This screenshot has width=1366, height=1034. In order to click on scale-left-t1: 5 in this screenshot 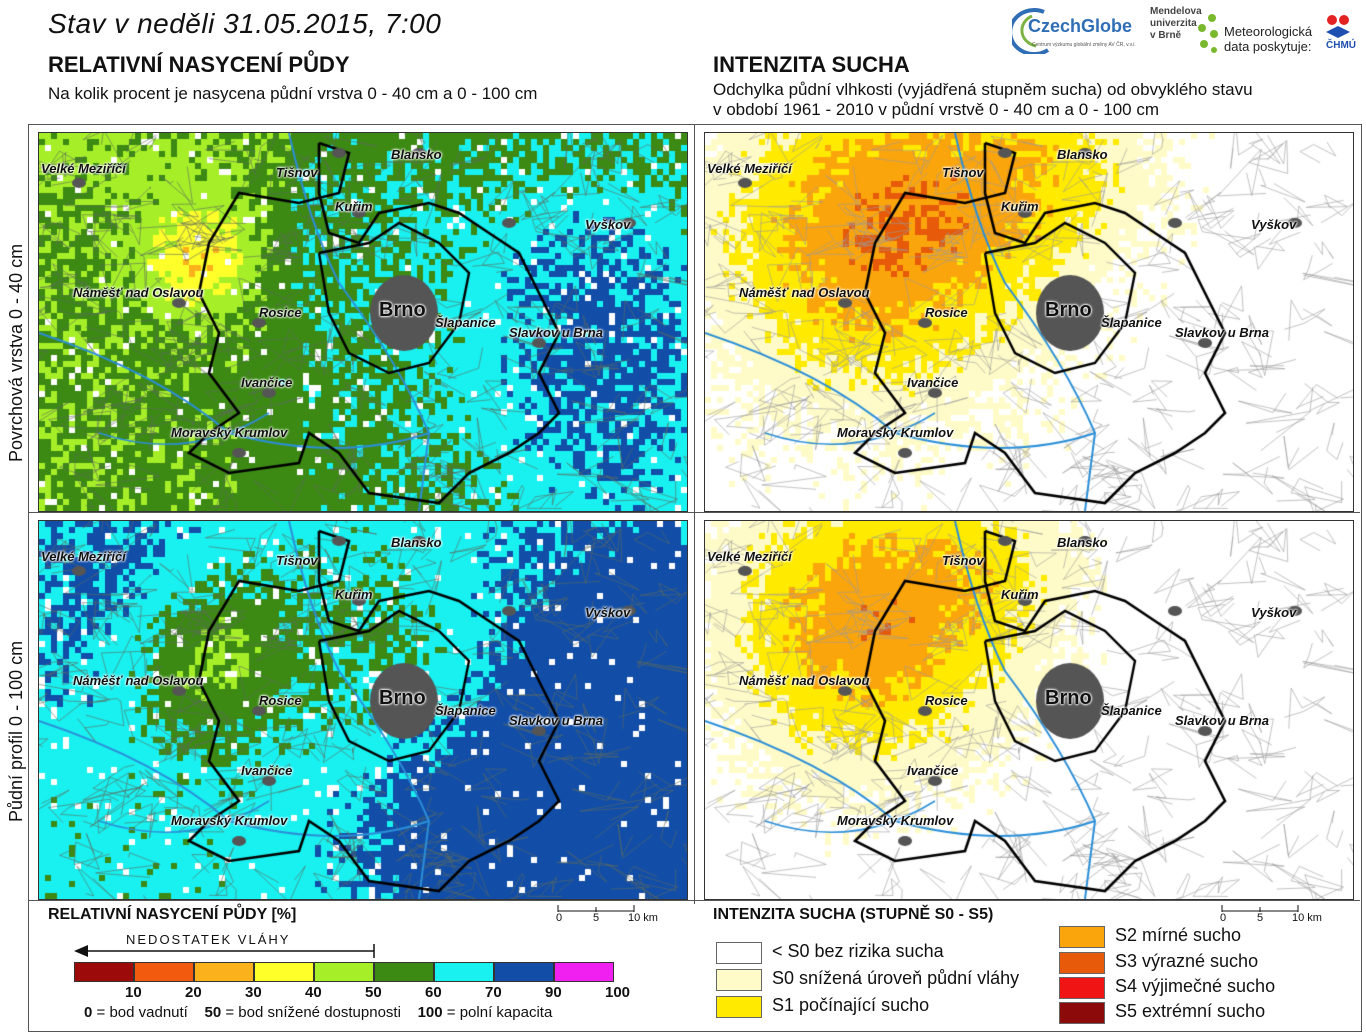, I will do `click(596, 918)`.